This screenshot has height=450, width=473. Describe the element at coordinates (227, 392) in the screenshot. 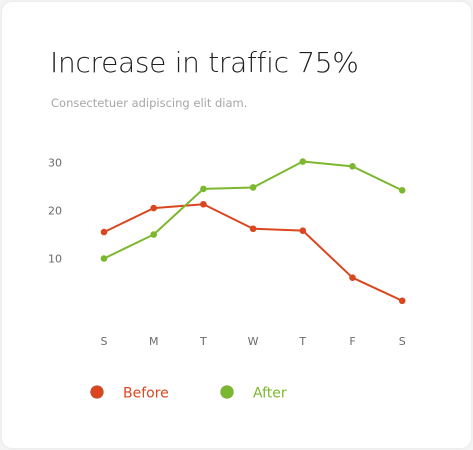

I see `legend-marker-after` at that location.